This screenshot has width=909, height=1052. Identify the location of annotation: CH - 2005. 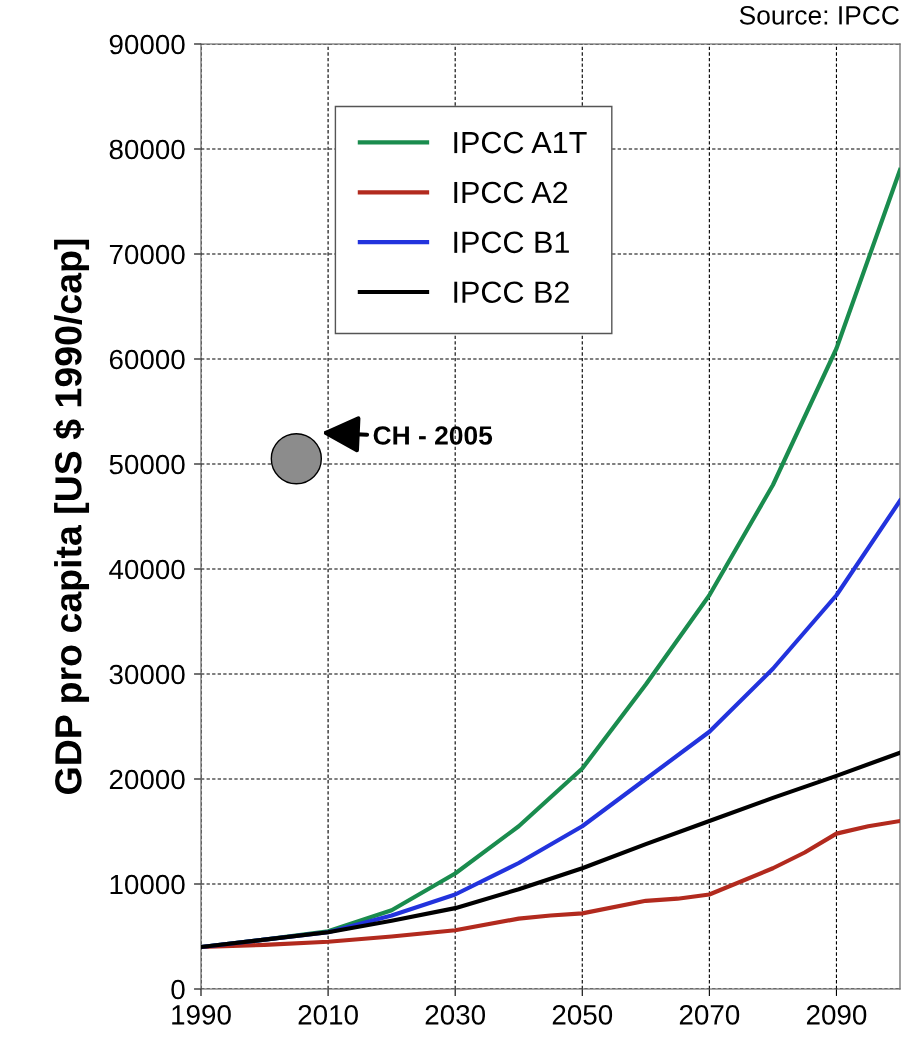
(433, 435).